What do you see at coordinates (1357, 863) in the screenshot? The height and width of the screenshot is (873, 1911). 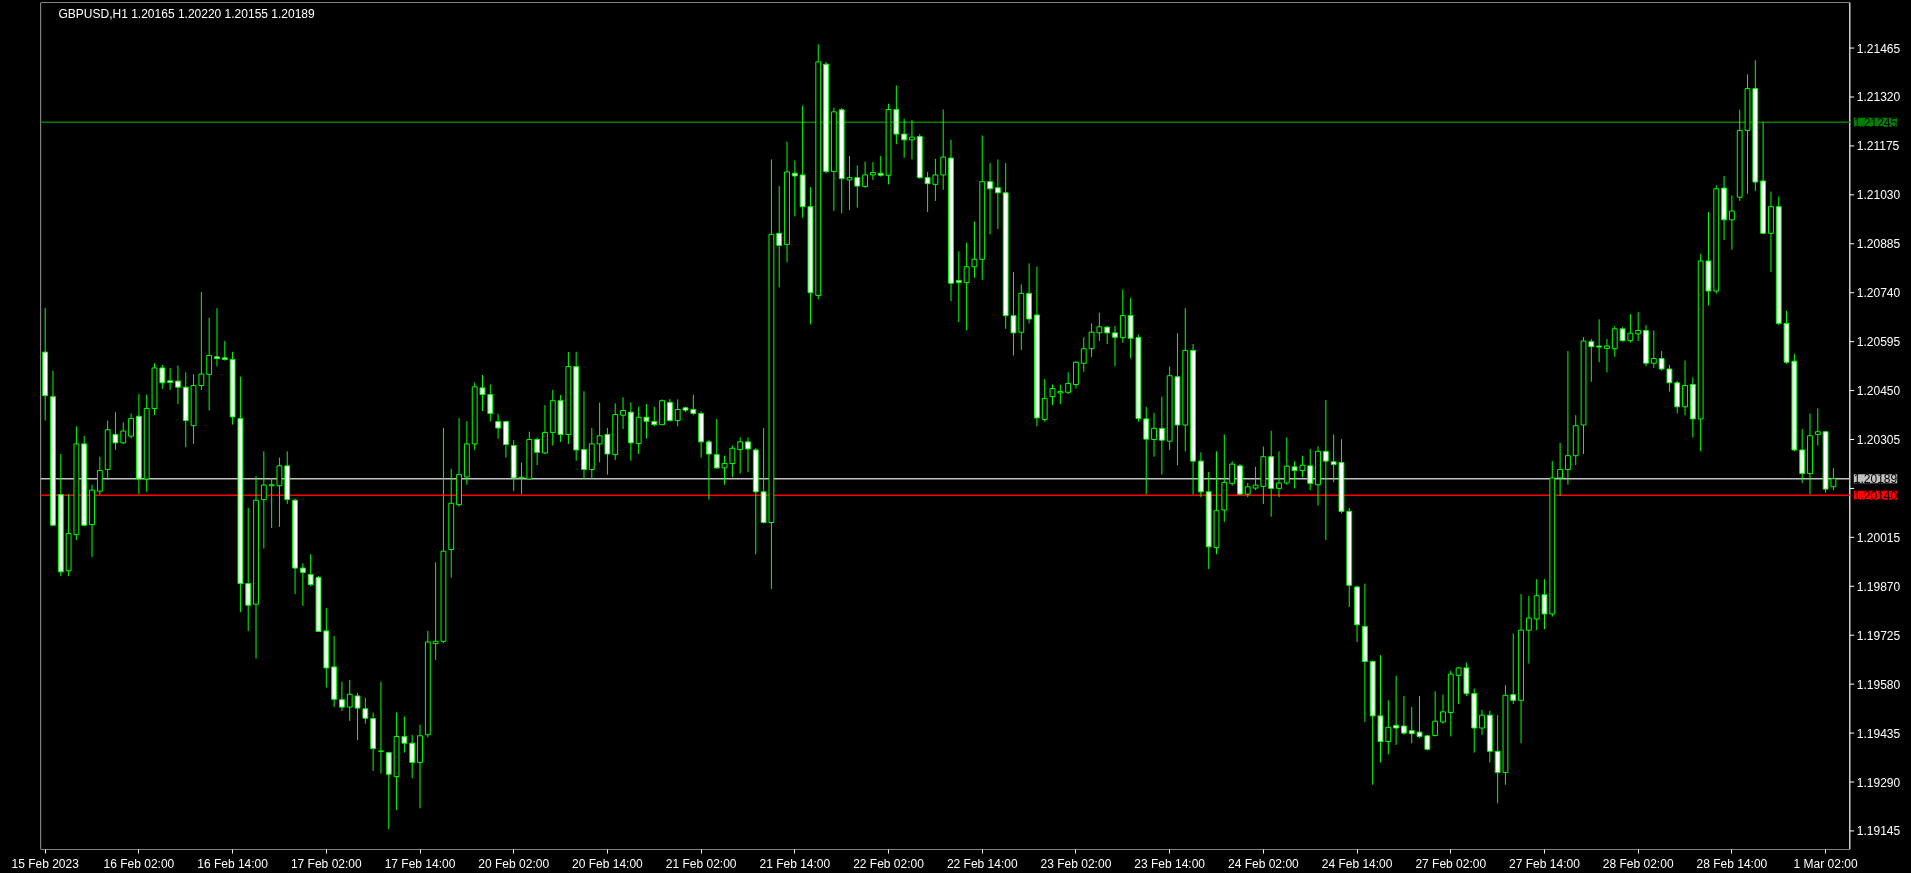 I see `x-tick-label: 24 Feb 14:00` at bounding box center [1357, 863].